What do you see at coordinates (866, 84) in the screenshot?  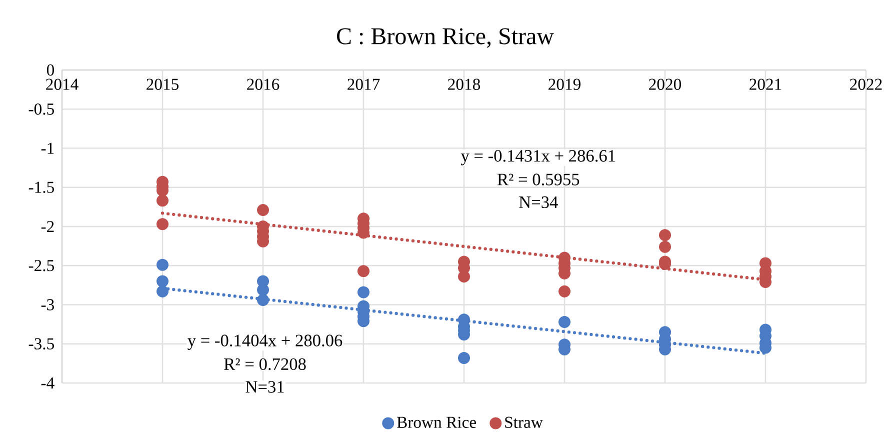 I see `x-tick-label: 2022` at bounding box center [866, 84].